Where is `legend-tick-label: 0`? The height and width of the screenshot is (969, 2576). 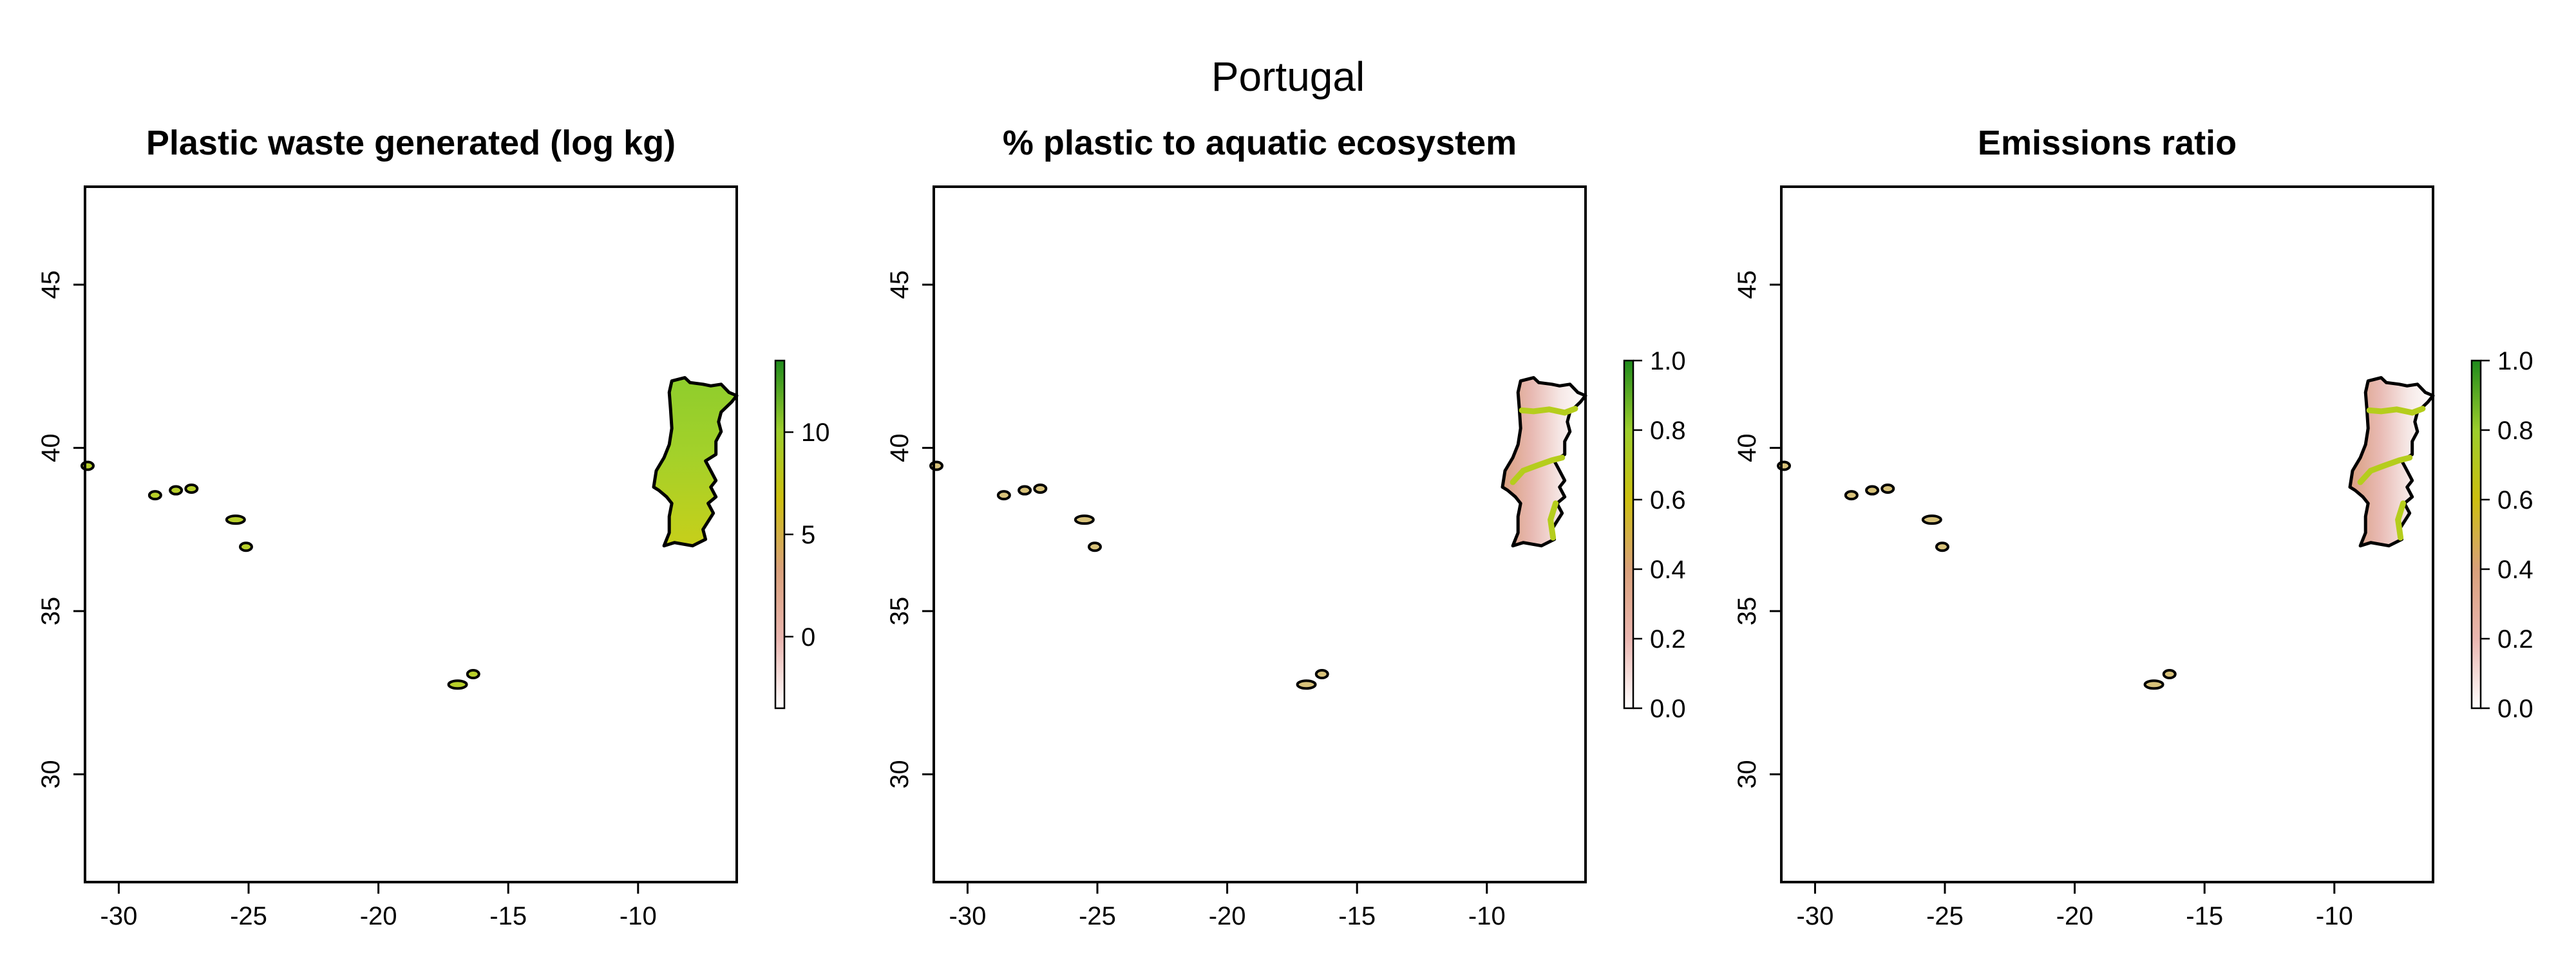 legend-tick-label: 0 is located at coordinates (808, 637).